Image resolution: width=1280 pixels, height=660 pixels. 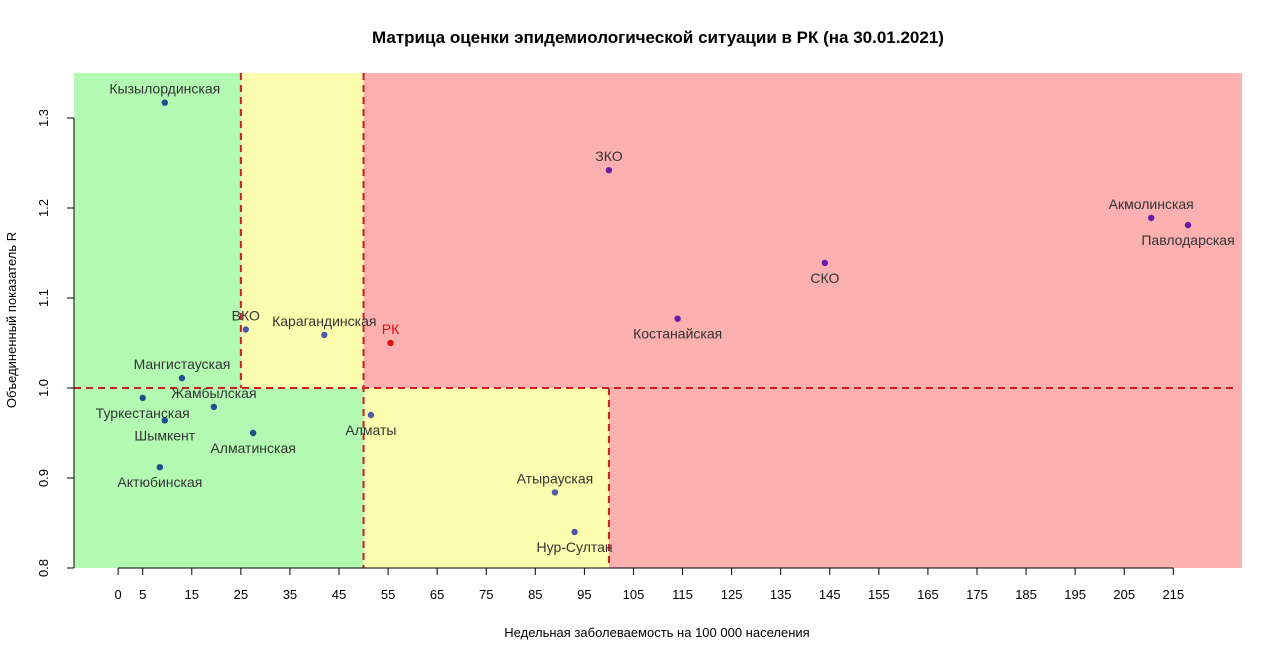 What do you see at coordinates (164, 435) in the screenshot?
I see `data-point-label: Шымкент` at bounding box center [164, 435].